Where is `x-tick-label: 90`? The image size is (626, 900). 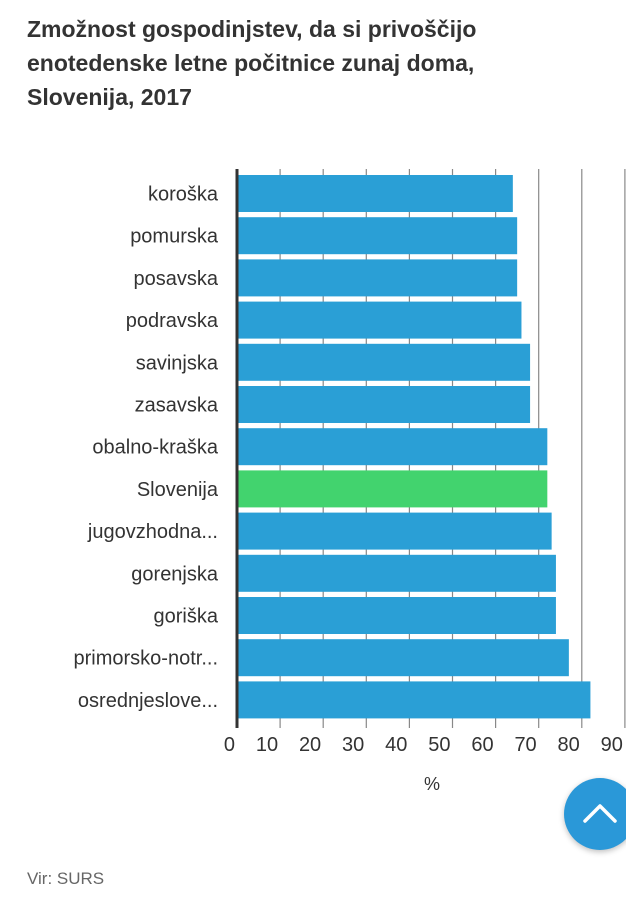
x-tick-label: 90 is located at coordinates (612, 745).